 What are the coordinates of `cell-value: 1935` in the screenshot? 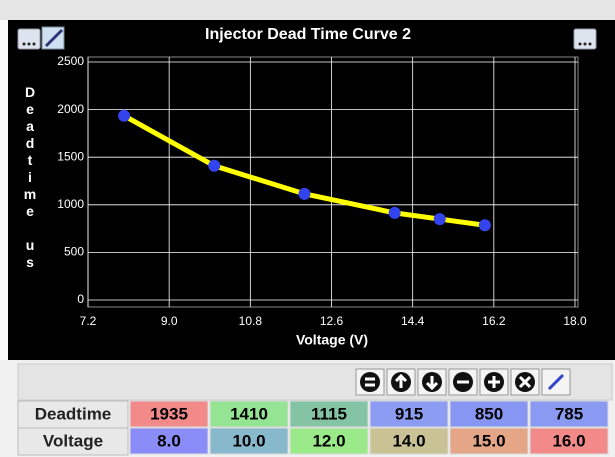 It's located at (169, 413).